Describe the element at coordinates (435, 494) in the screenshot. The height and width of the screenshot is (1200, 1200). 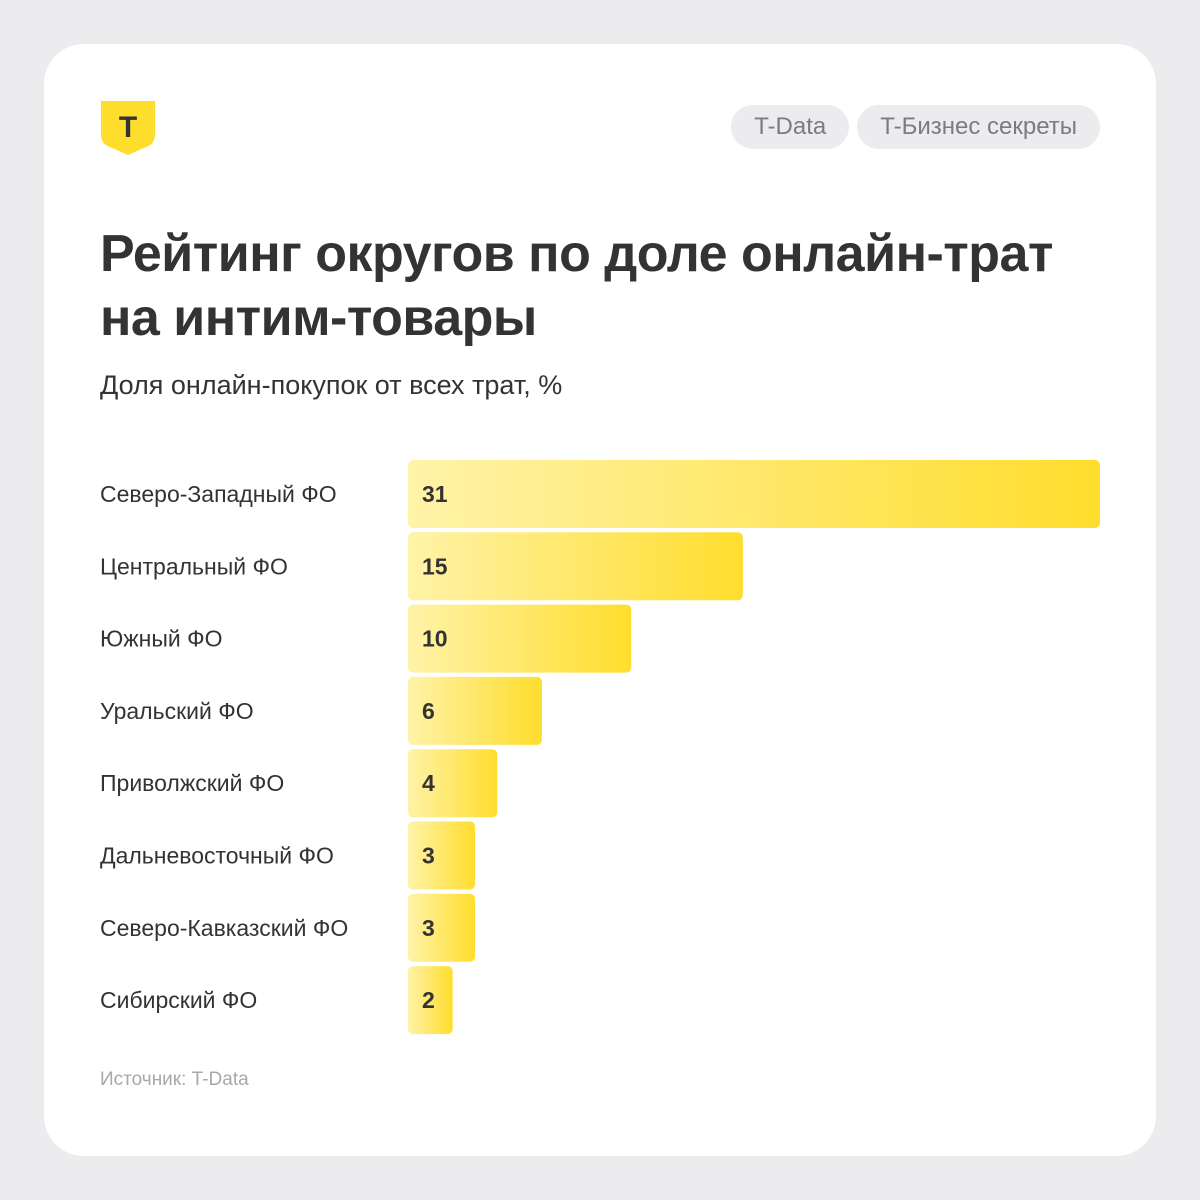
I see `value-label: 31` at that location.